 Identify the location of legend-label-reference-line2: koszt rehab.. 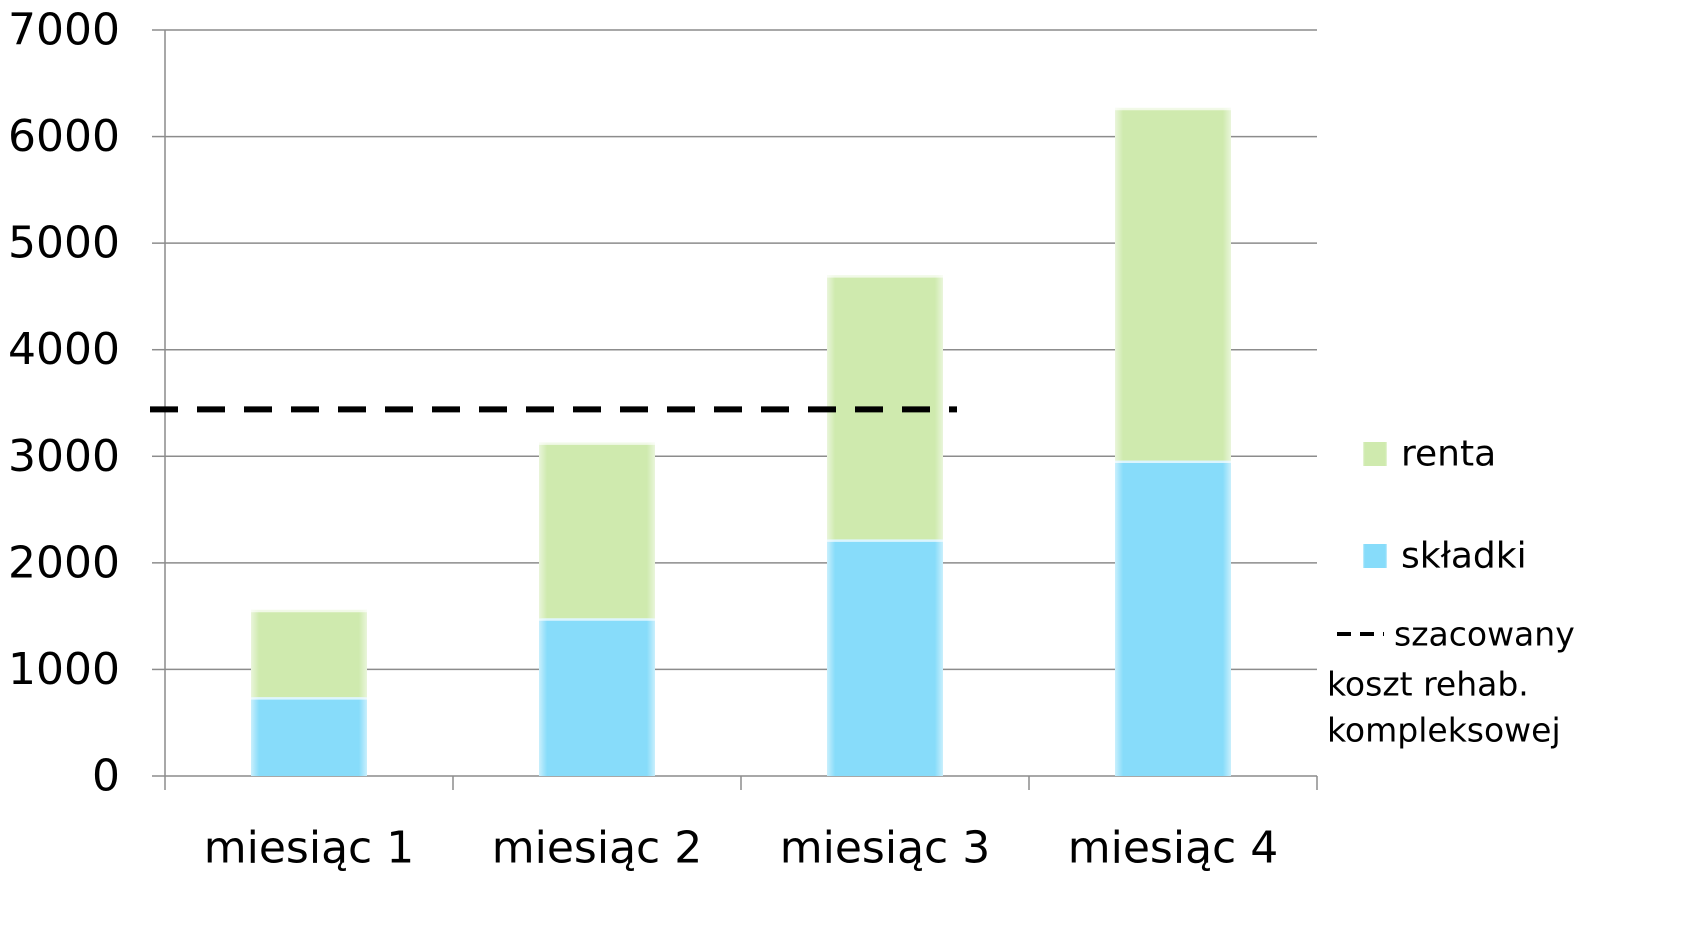
(1428, 684).